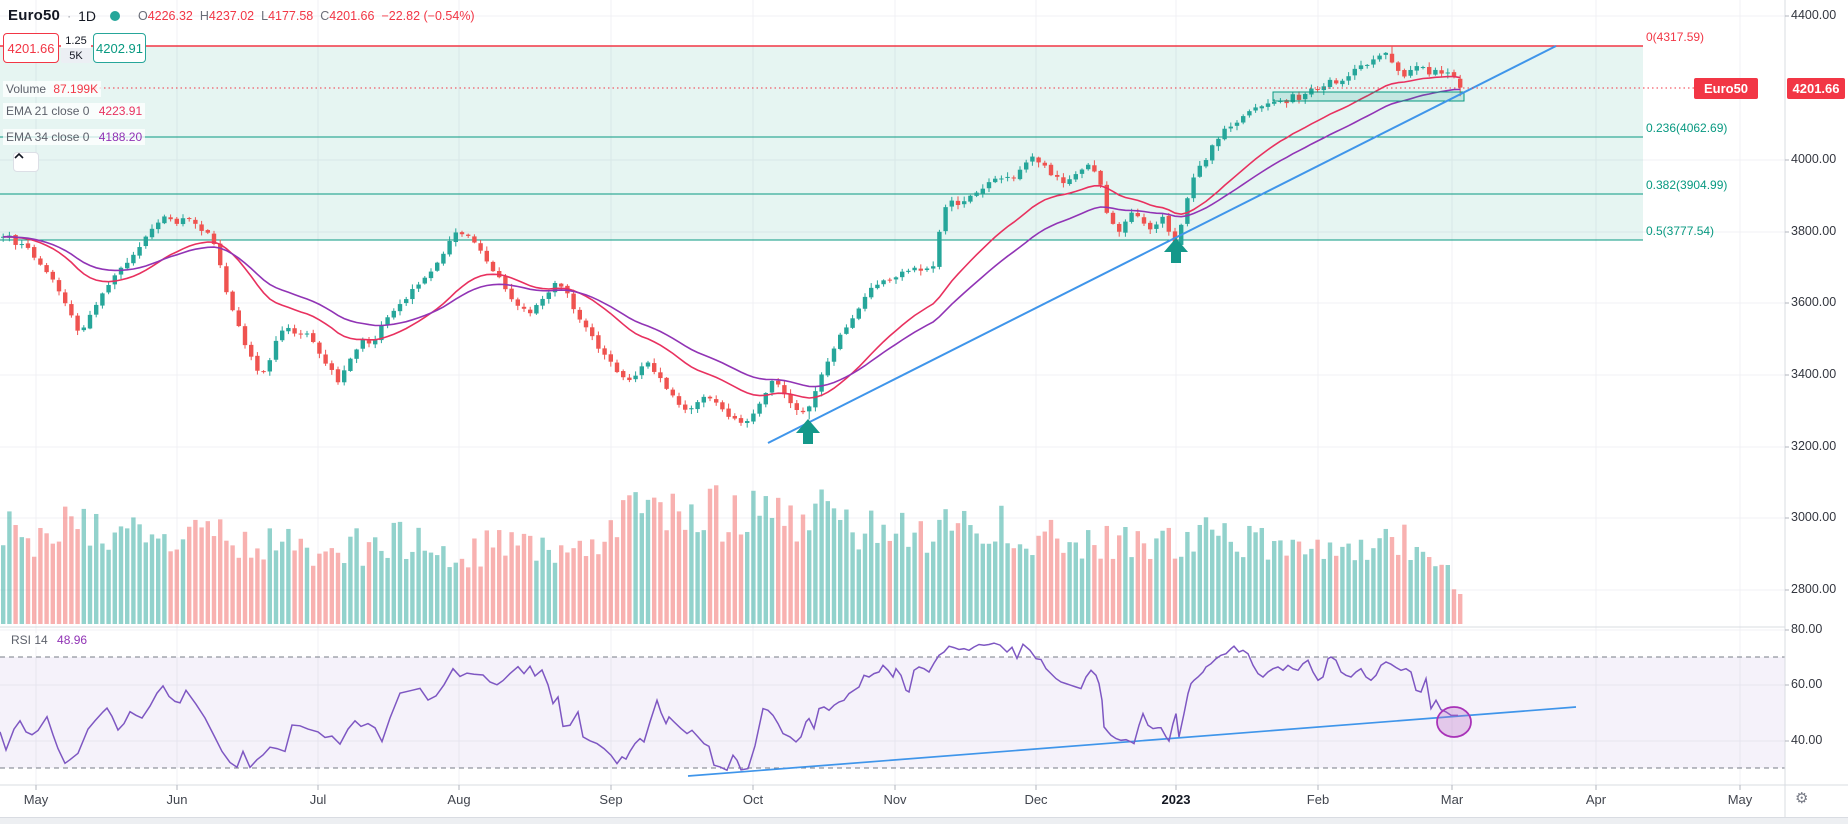  I want to click on time-axis-label: Dec, so click(1036, 799).